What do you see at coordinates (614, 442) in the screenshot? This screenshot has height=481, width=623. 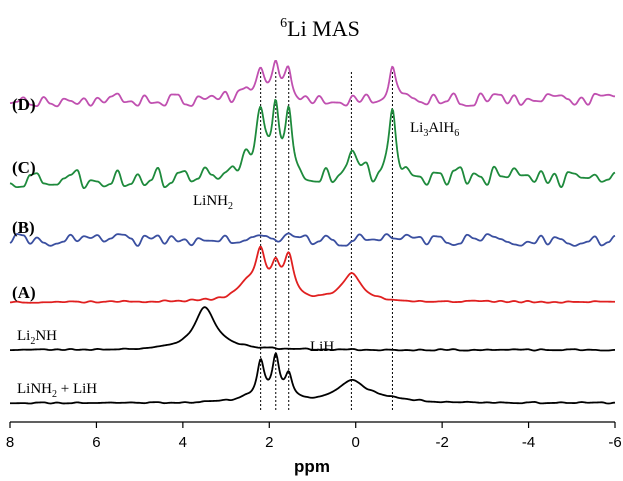 I see `x-tick-label: -6` at bounding box center [614, 442].